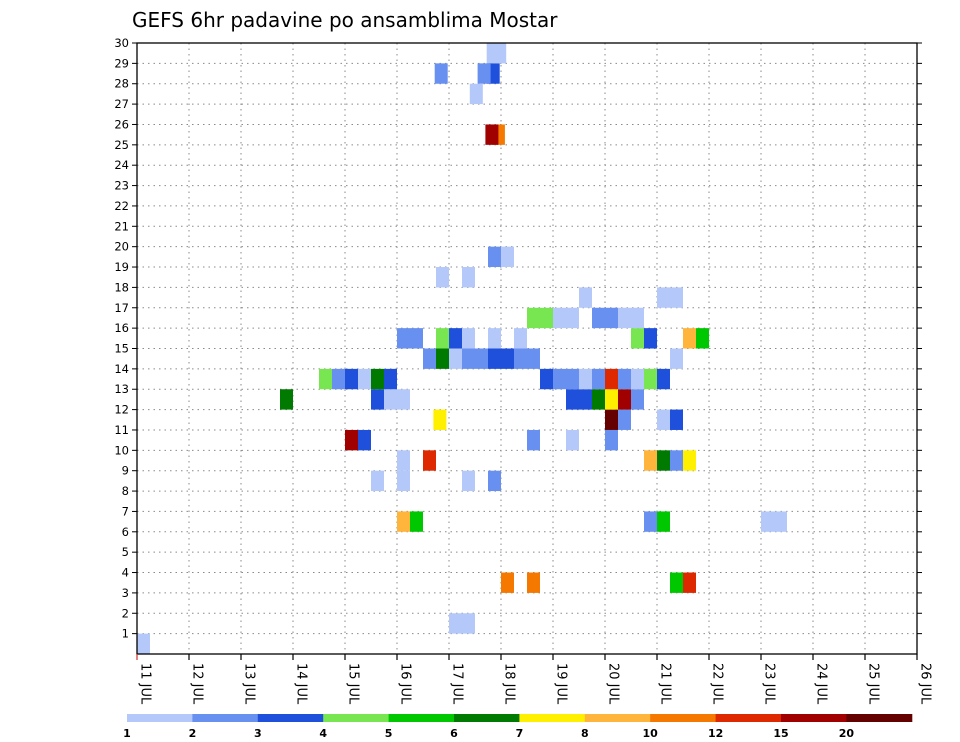 This screenshot has width=960, height=742. I want to click on legend-label: 20, so click(847, 733).